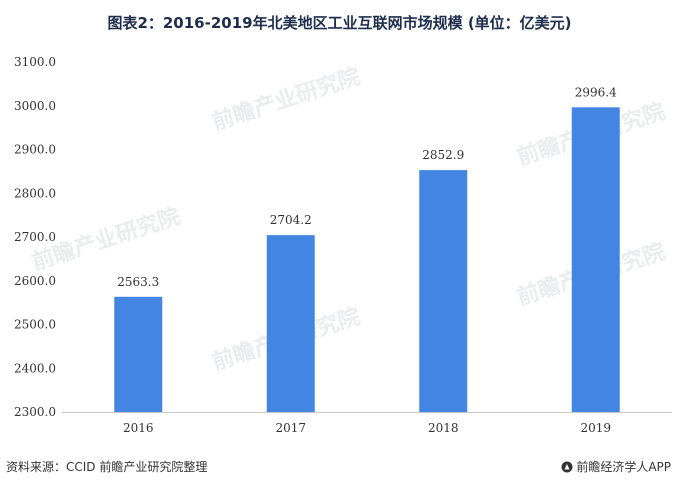 The image size is (679, 487). Describe the element at coordinates (290, 428) in the screenshot. I see `x-tick-label: 2017` at that location.